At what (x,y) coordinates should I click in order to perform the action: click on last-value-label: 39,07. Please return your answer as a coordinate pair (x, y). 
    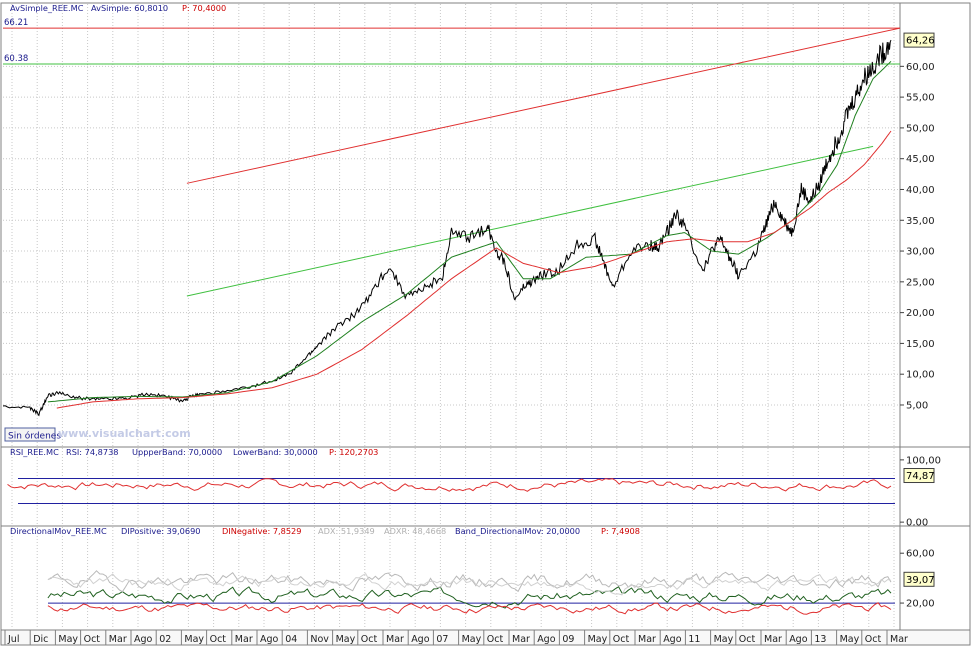
    Looking at the image, I should click on (920, 580).